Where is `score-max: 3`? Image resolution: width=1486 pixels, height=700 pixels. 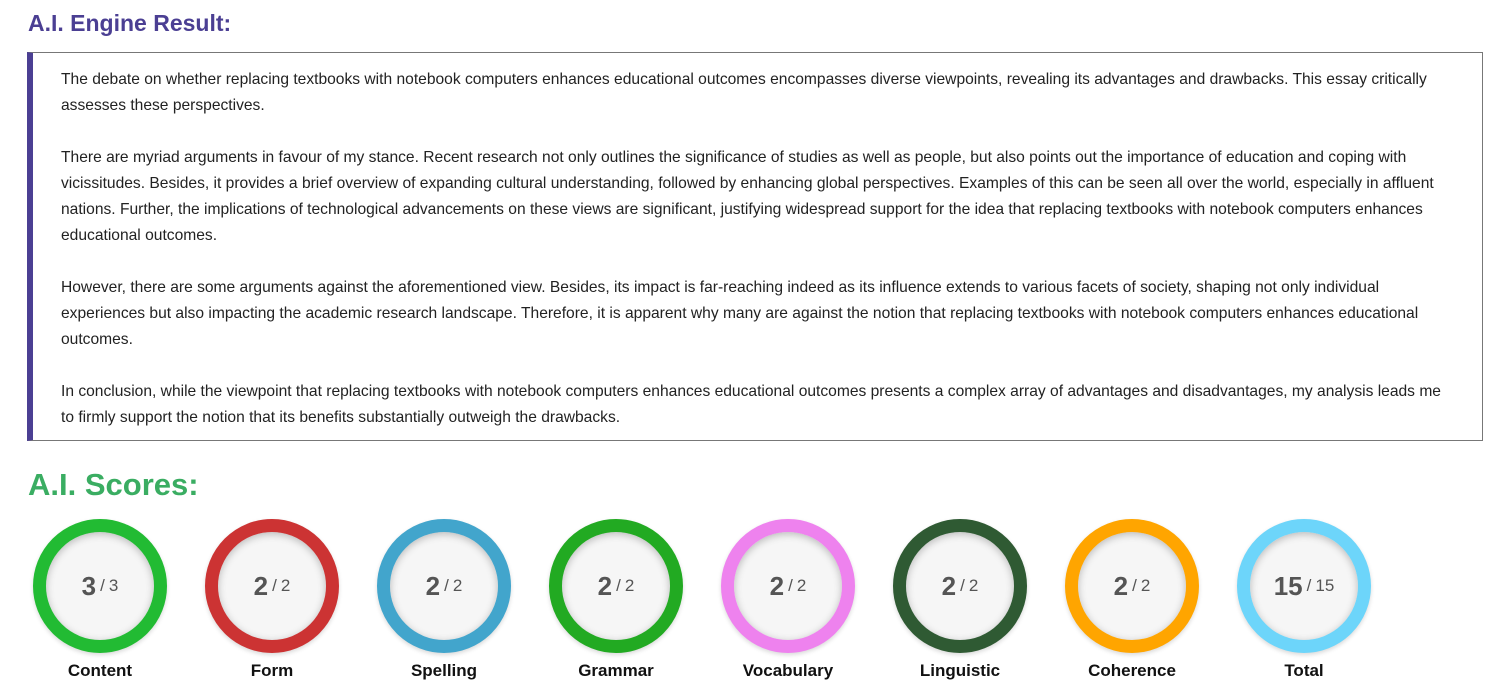
score-max: 3 is located at coordinates (113, 585).